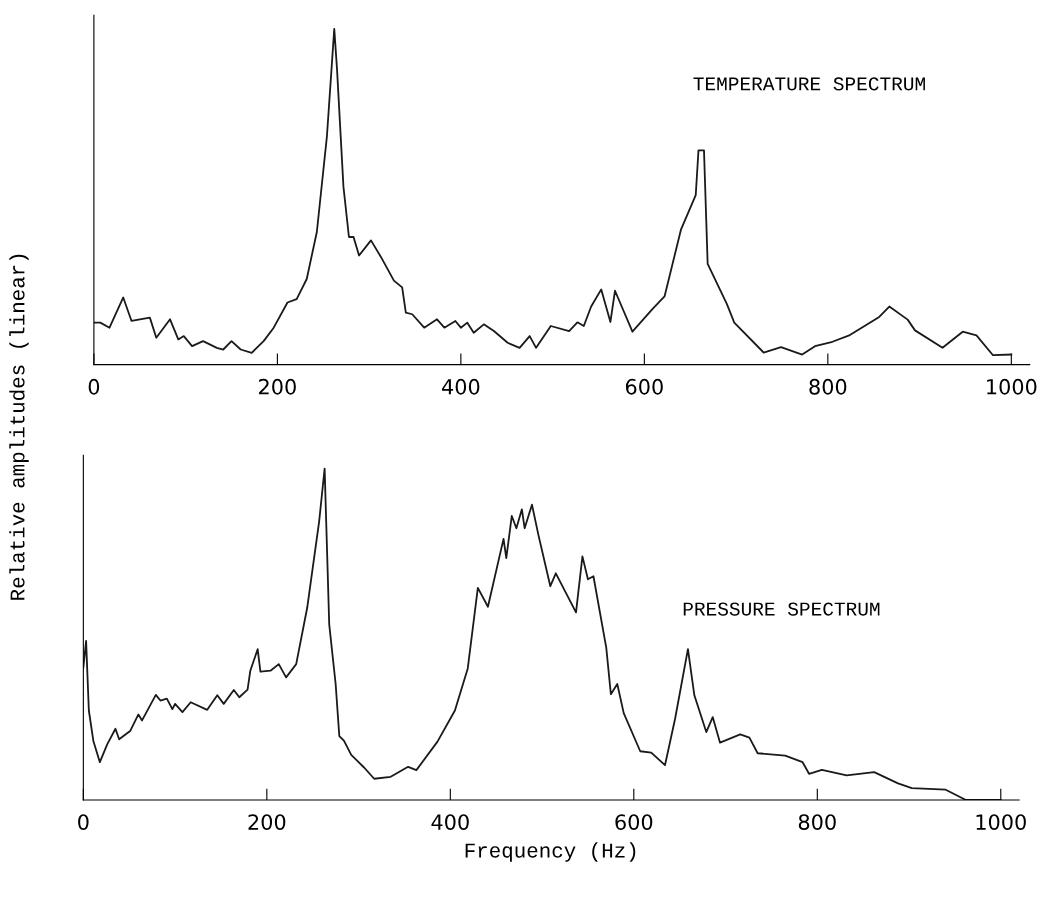 This screenshot has width=1055, height=907. I want to click on y-axis-title: Relative amplitudes (linear), so click(19, 427).